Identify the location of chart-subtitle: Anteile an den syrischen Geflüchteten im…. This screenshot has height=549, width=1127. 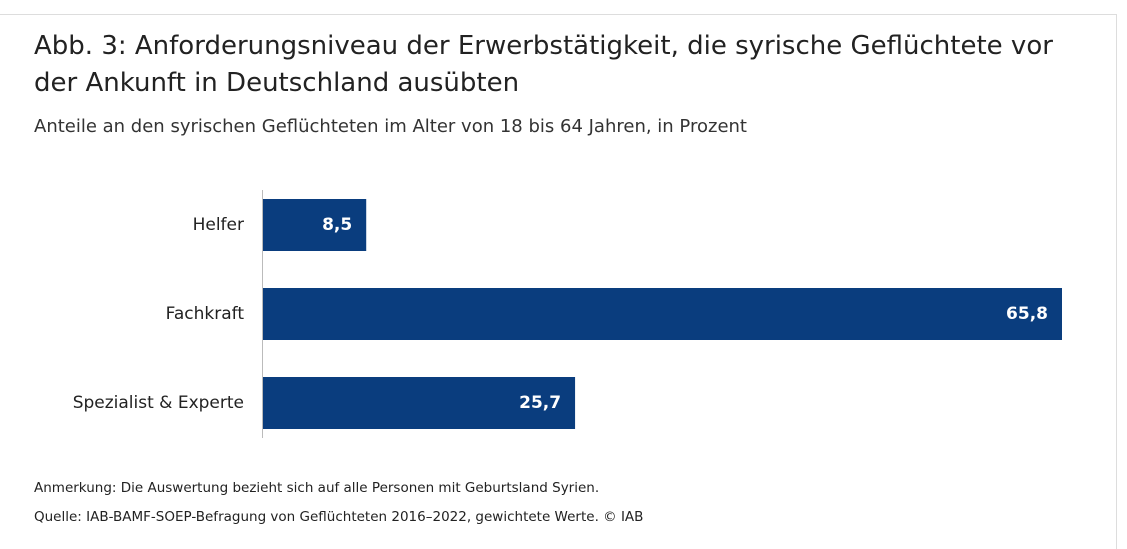
(390, 126).